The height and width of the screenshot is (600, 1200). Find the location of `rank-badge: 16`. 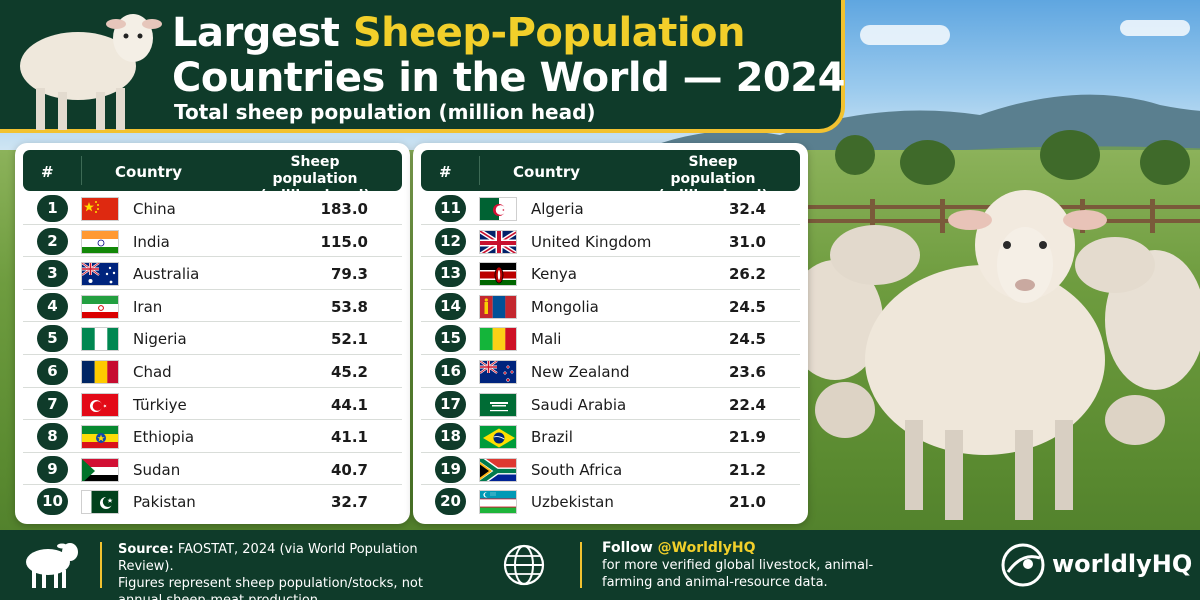

rank-badge: 16 is located at coordinates (450, 371).